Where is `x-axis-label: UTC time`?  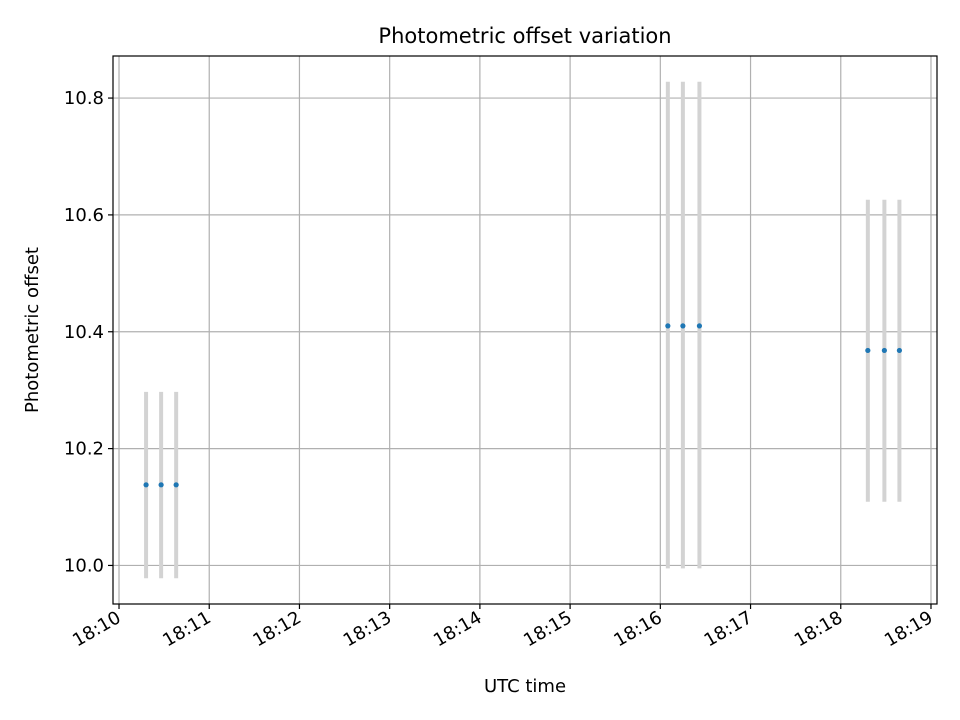
x-axis-label: UTC time is located at coordinates (525, 686).